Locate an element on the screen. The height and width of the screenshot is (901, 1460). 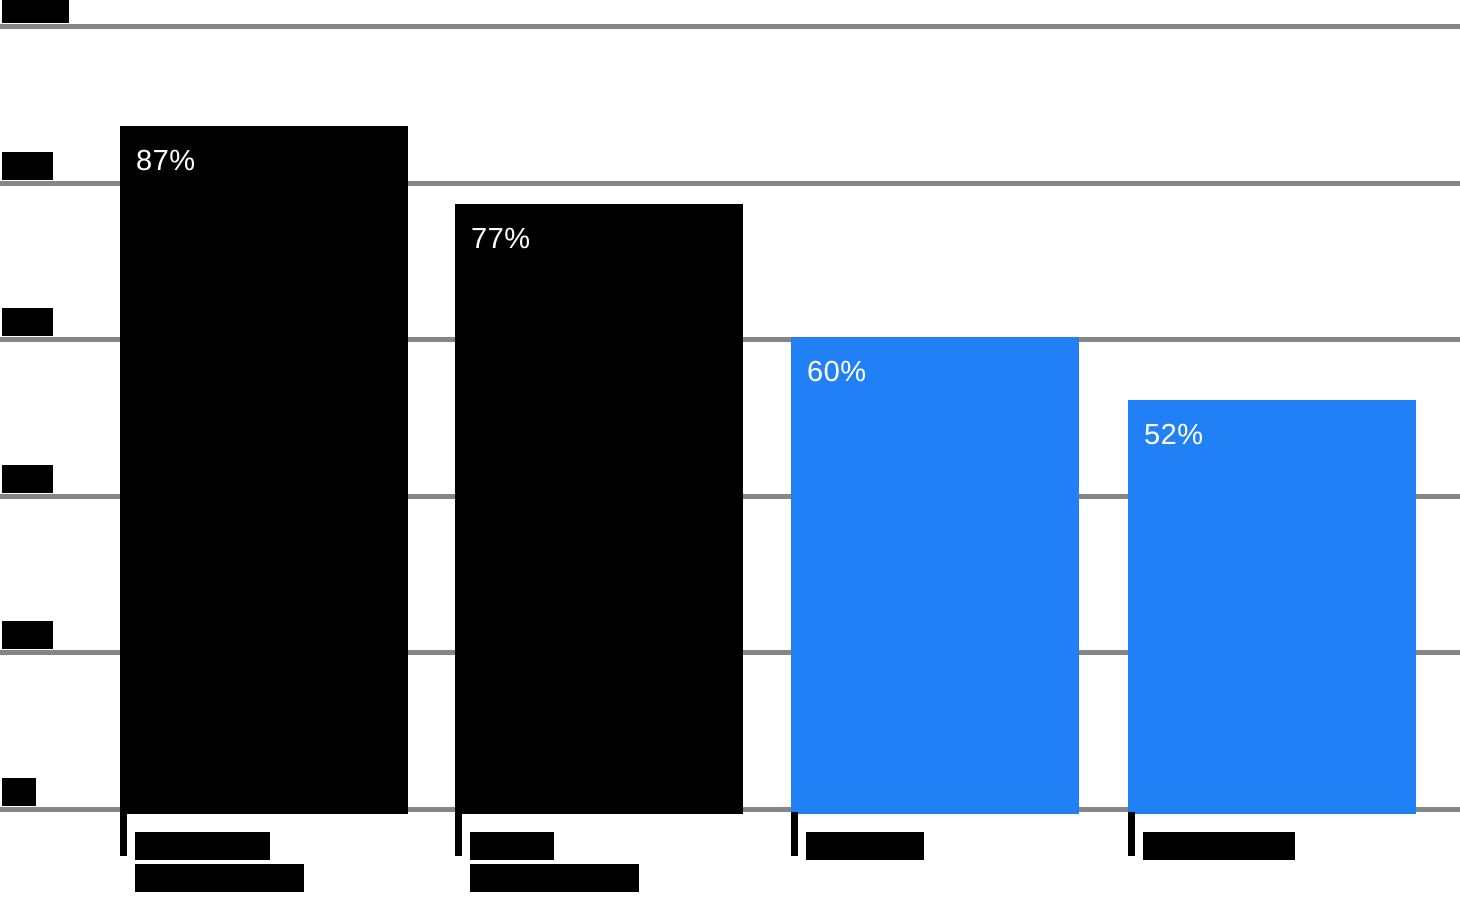
bar-3: 60% is located at coordinates (935, 575).